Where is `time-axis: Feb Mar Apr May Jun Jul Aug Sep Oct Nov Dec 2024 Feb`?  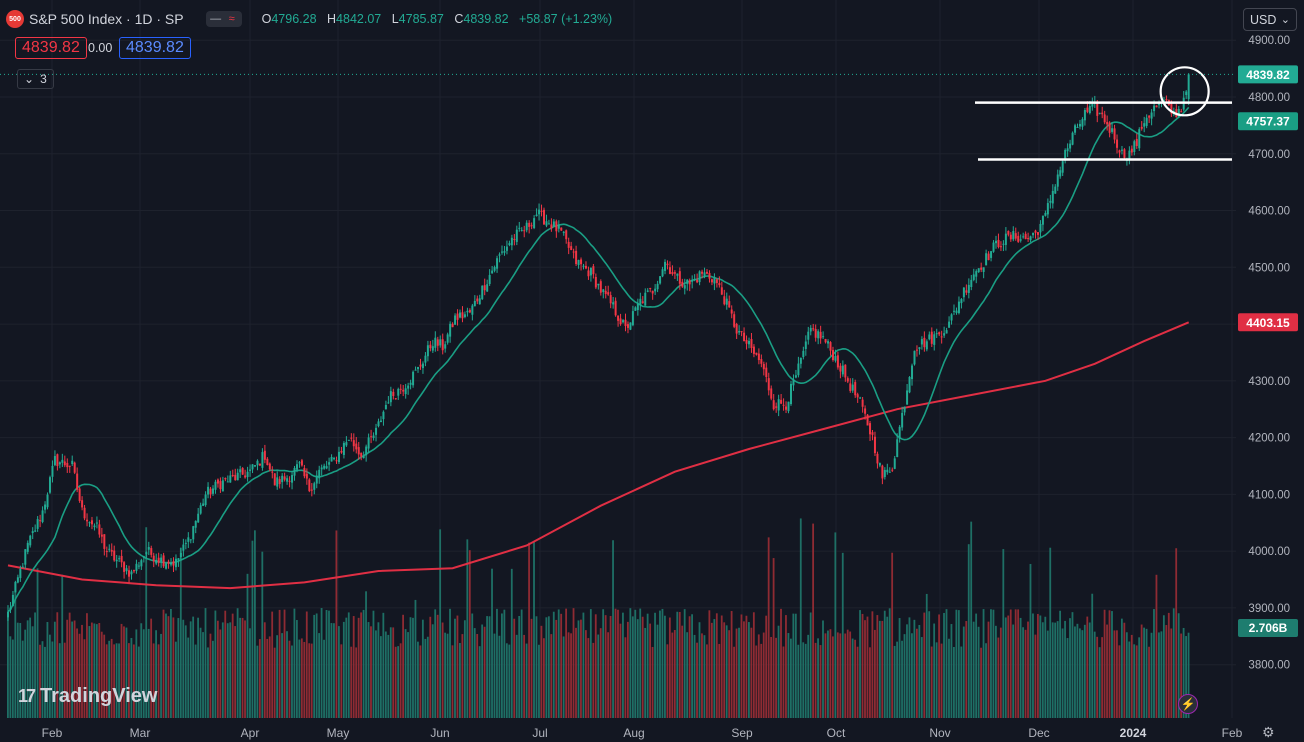 time-axis: Feb Mar Apr May Jun Jul Aug Sep Oct Nov Dec 2024 Feb is located at coordinates (642, 733).